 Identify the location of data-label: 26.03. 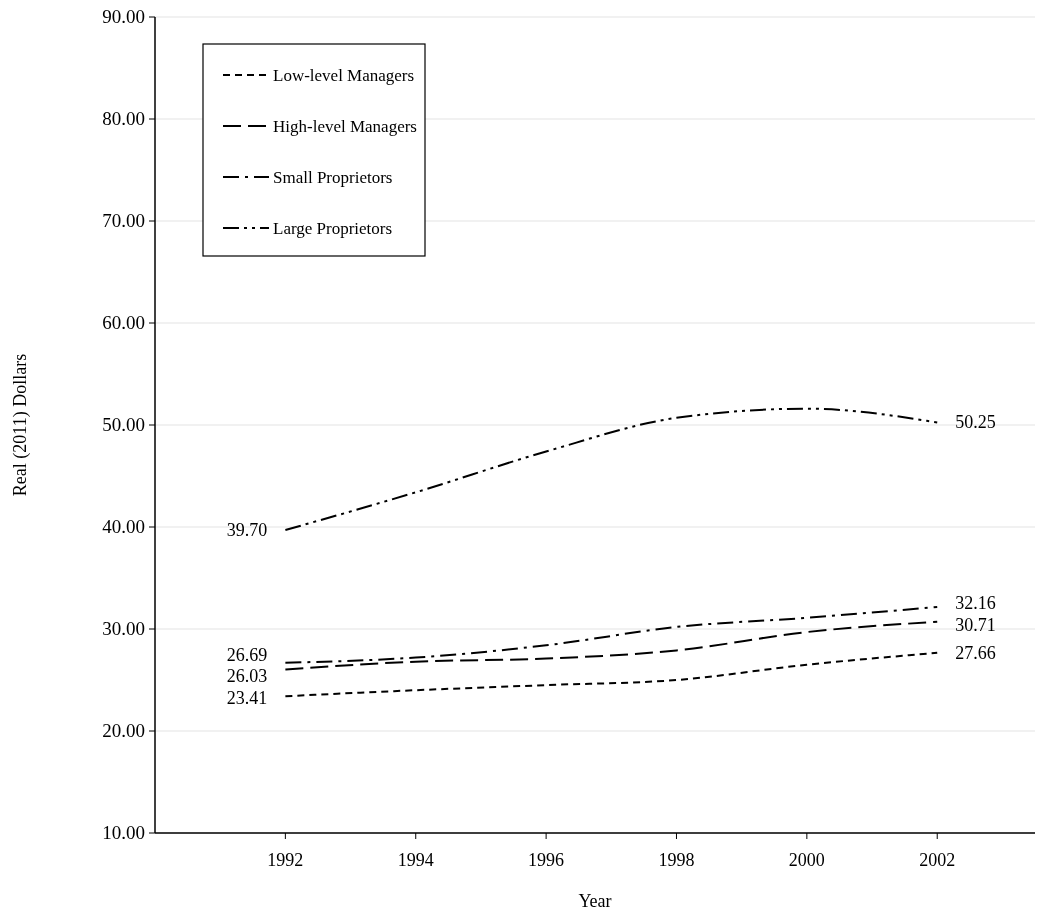
(247, 675).